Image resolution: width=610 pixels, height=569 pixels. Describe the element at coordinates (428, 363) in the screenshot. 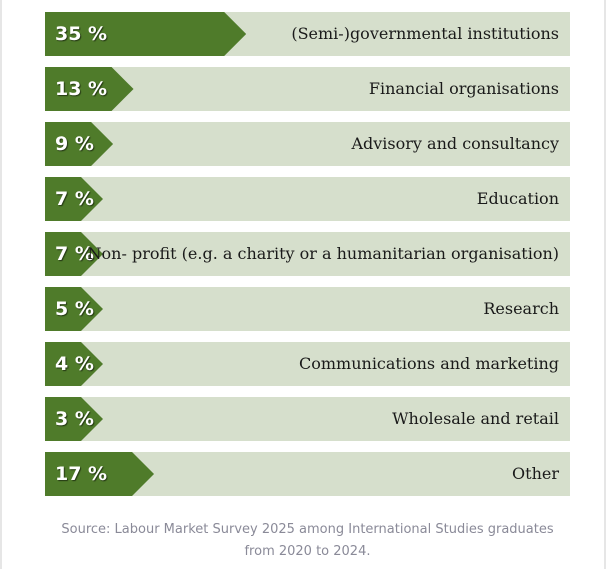

I see `bar-category-label: Communications and marketing` at that location.